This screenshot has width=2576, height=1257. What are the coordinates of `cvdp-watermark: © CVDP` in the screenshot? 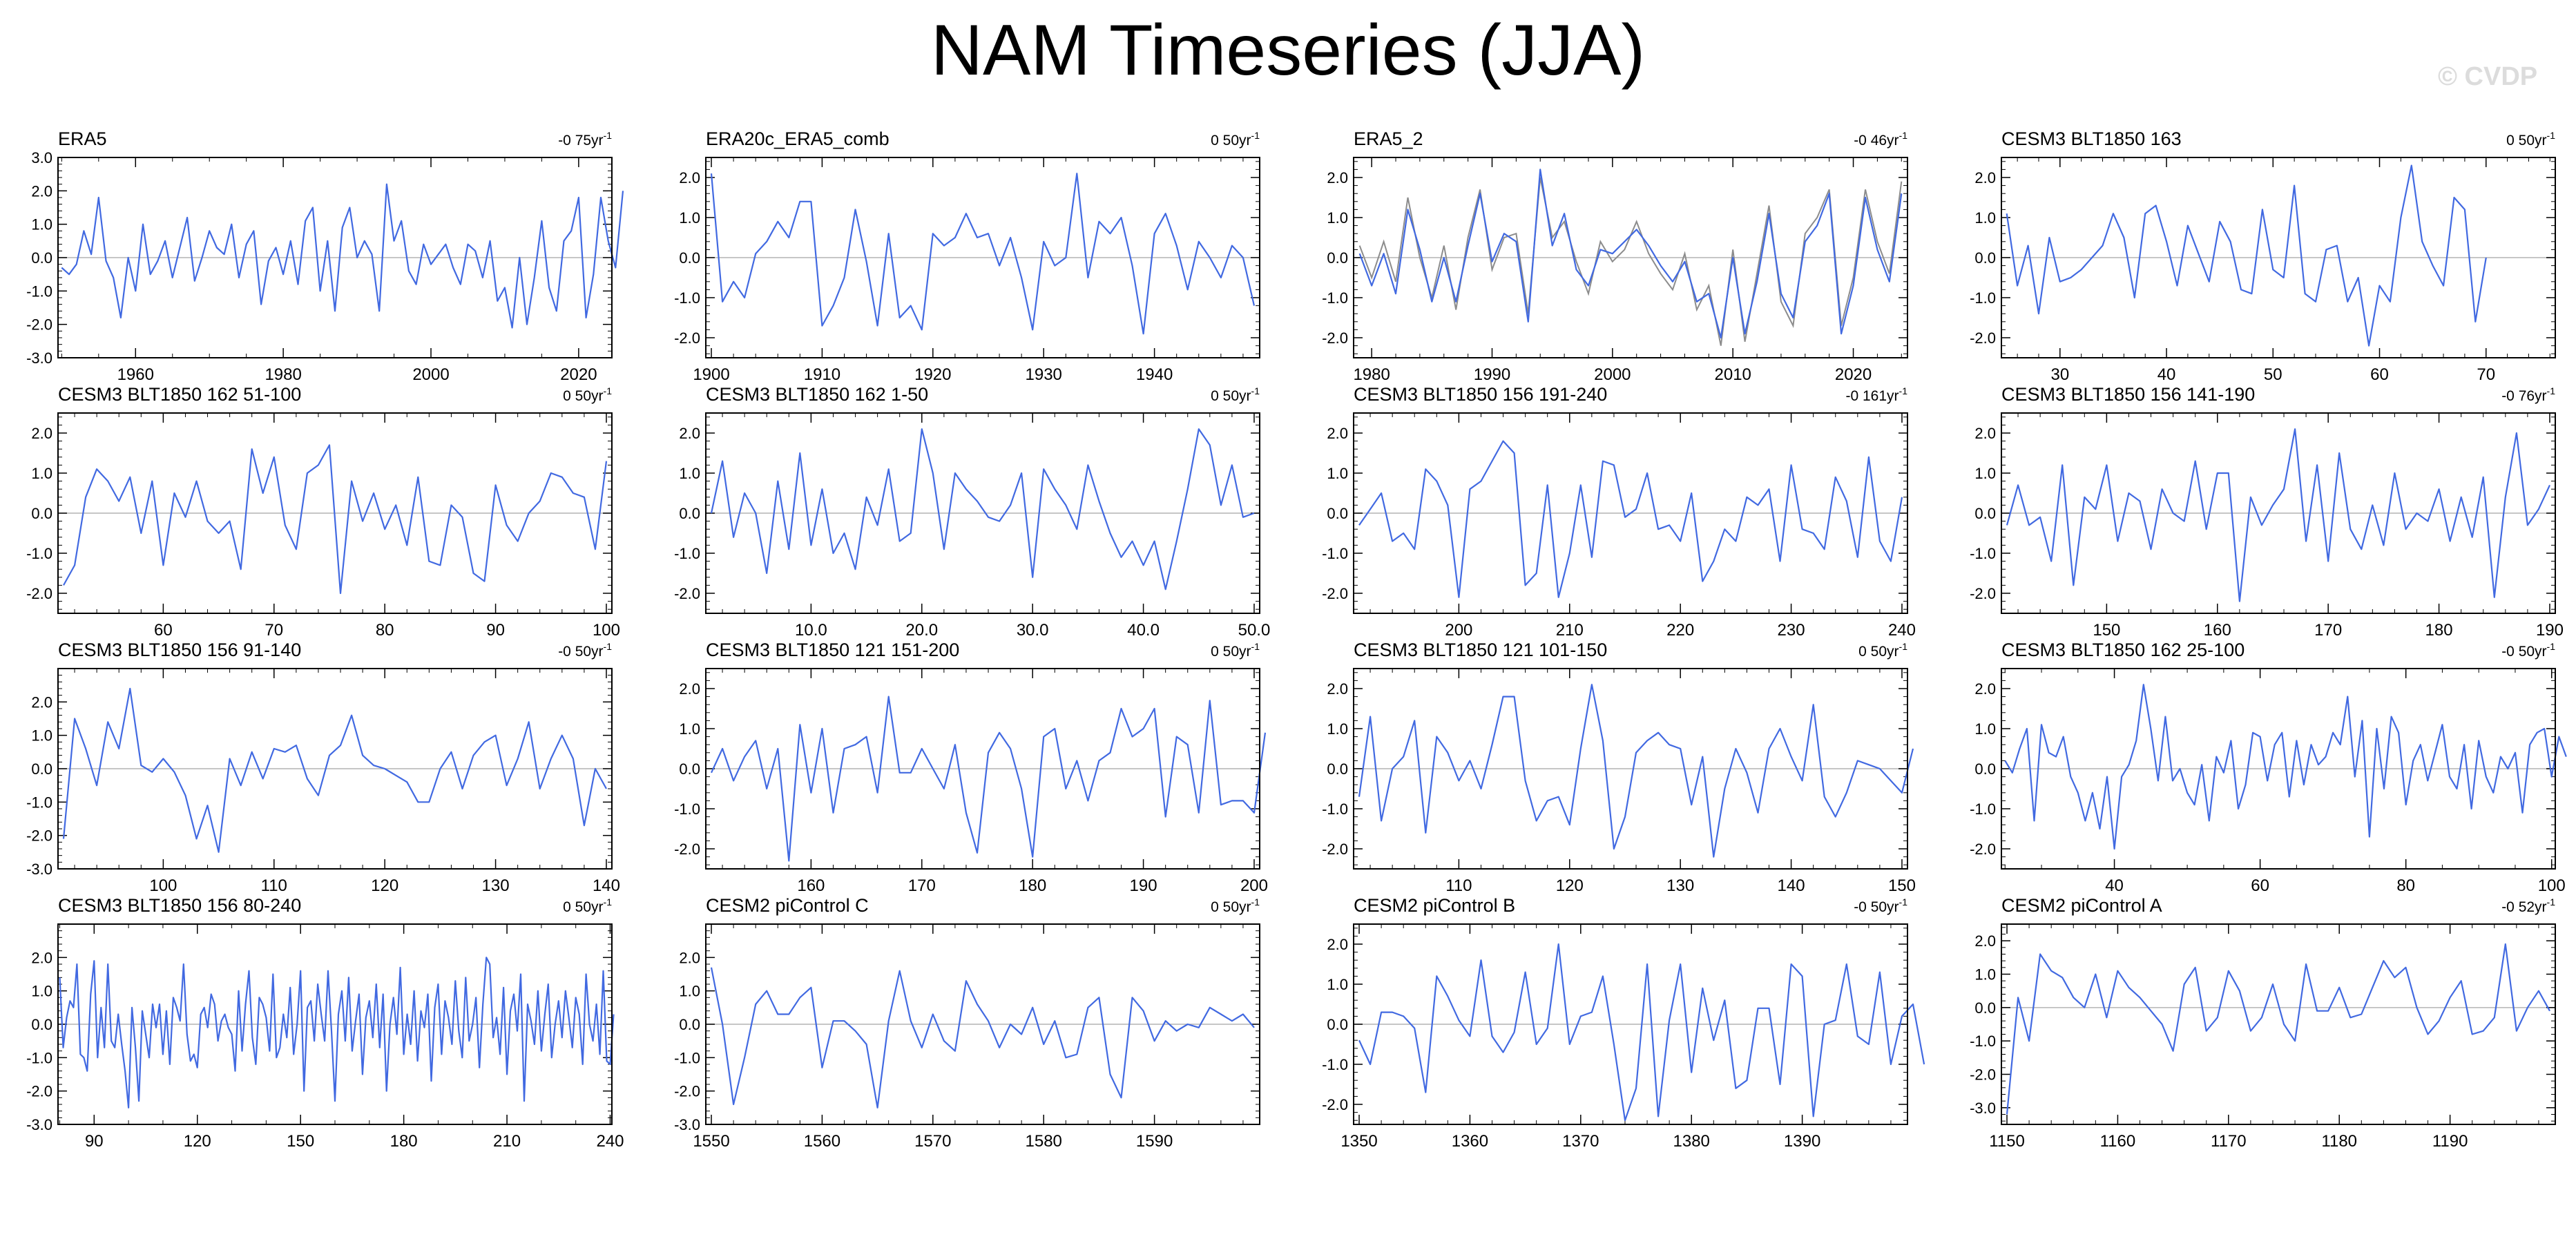 It's located at (2488, 76).